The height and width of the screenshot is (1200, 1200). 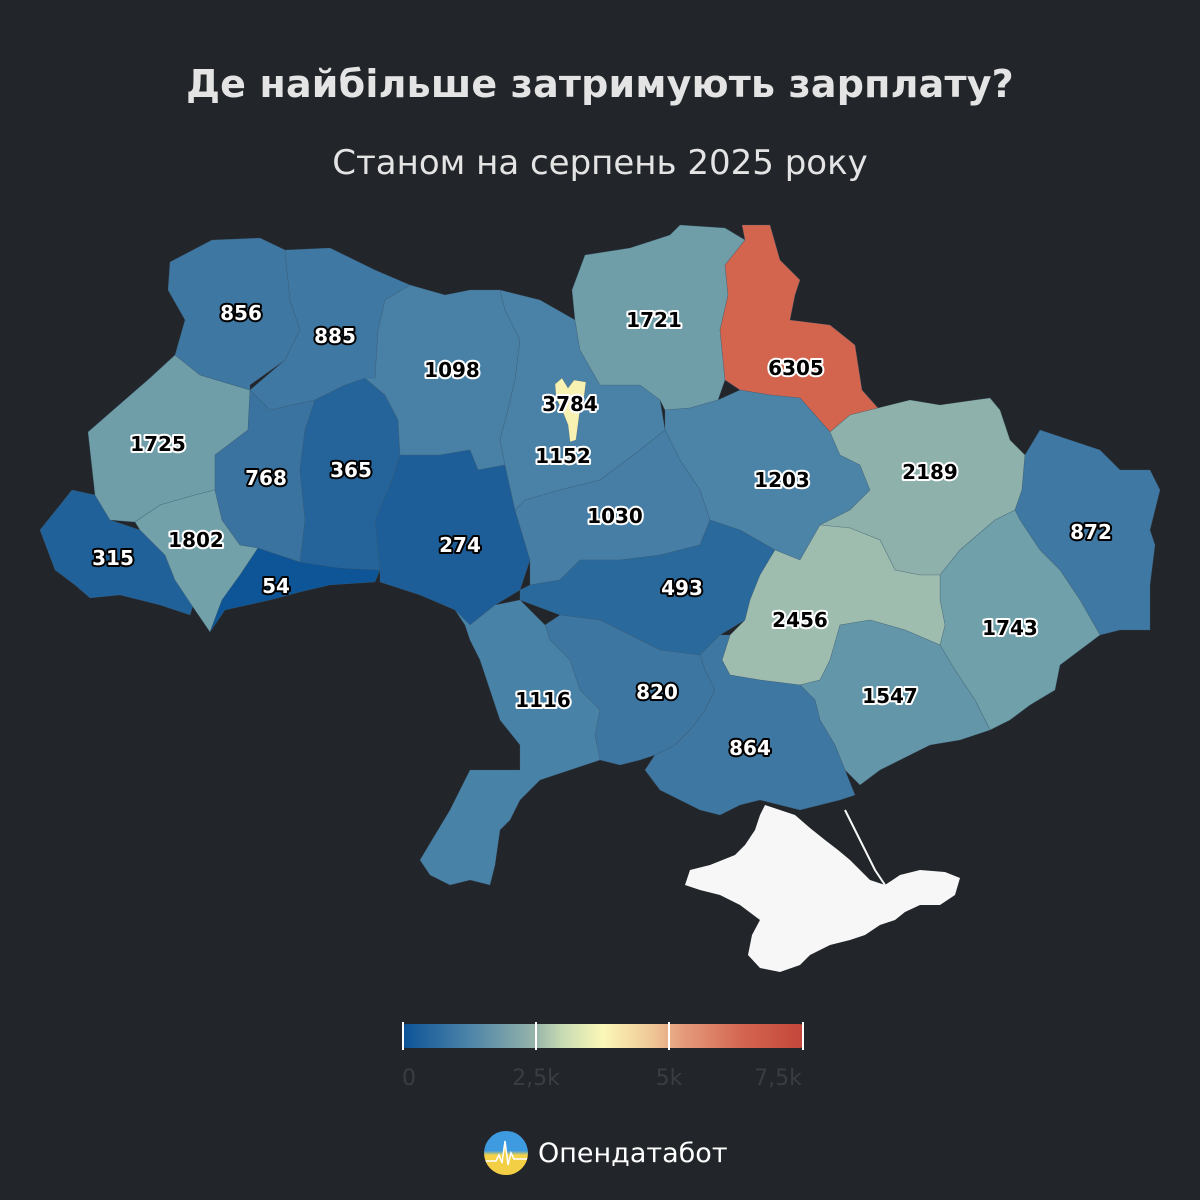 What do you see at coordinates (536, 1078) in the screenshot?
I see `legend-label-2500: 2,5k` at bounding box center [536, 1078].